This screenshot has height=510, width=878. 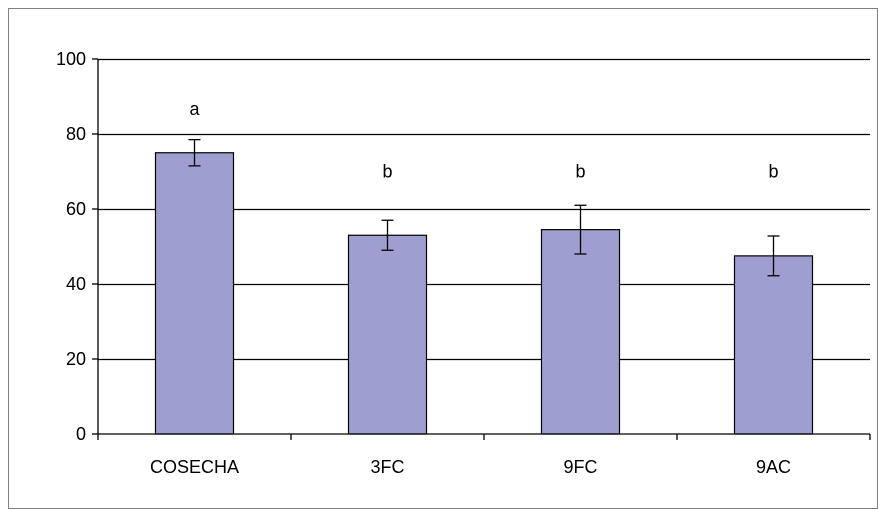 I want to click on bar-3fc, so click(x=387, y=334).